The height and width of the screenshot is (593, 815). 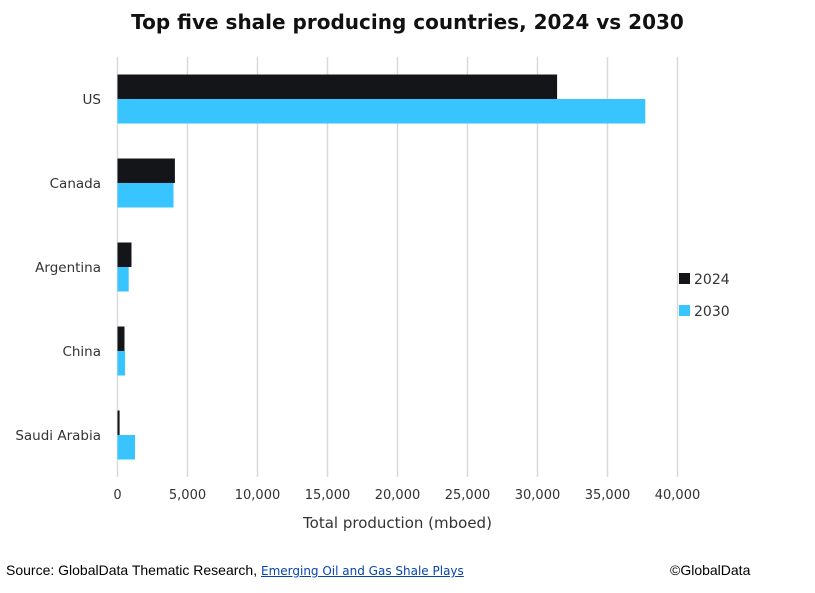 I want to click on x-tick-label: 20,000, so click(x=398, y=495).